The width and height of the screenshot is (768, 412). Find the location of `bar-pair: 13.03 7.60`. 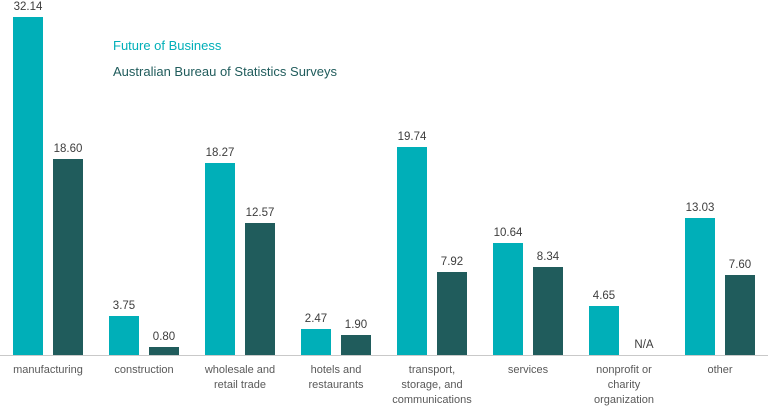

bar-pair: 13.03 7.60 is located at coordinates (720, 177).